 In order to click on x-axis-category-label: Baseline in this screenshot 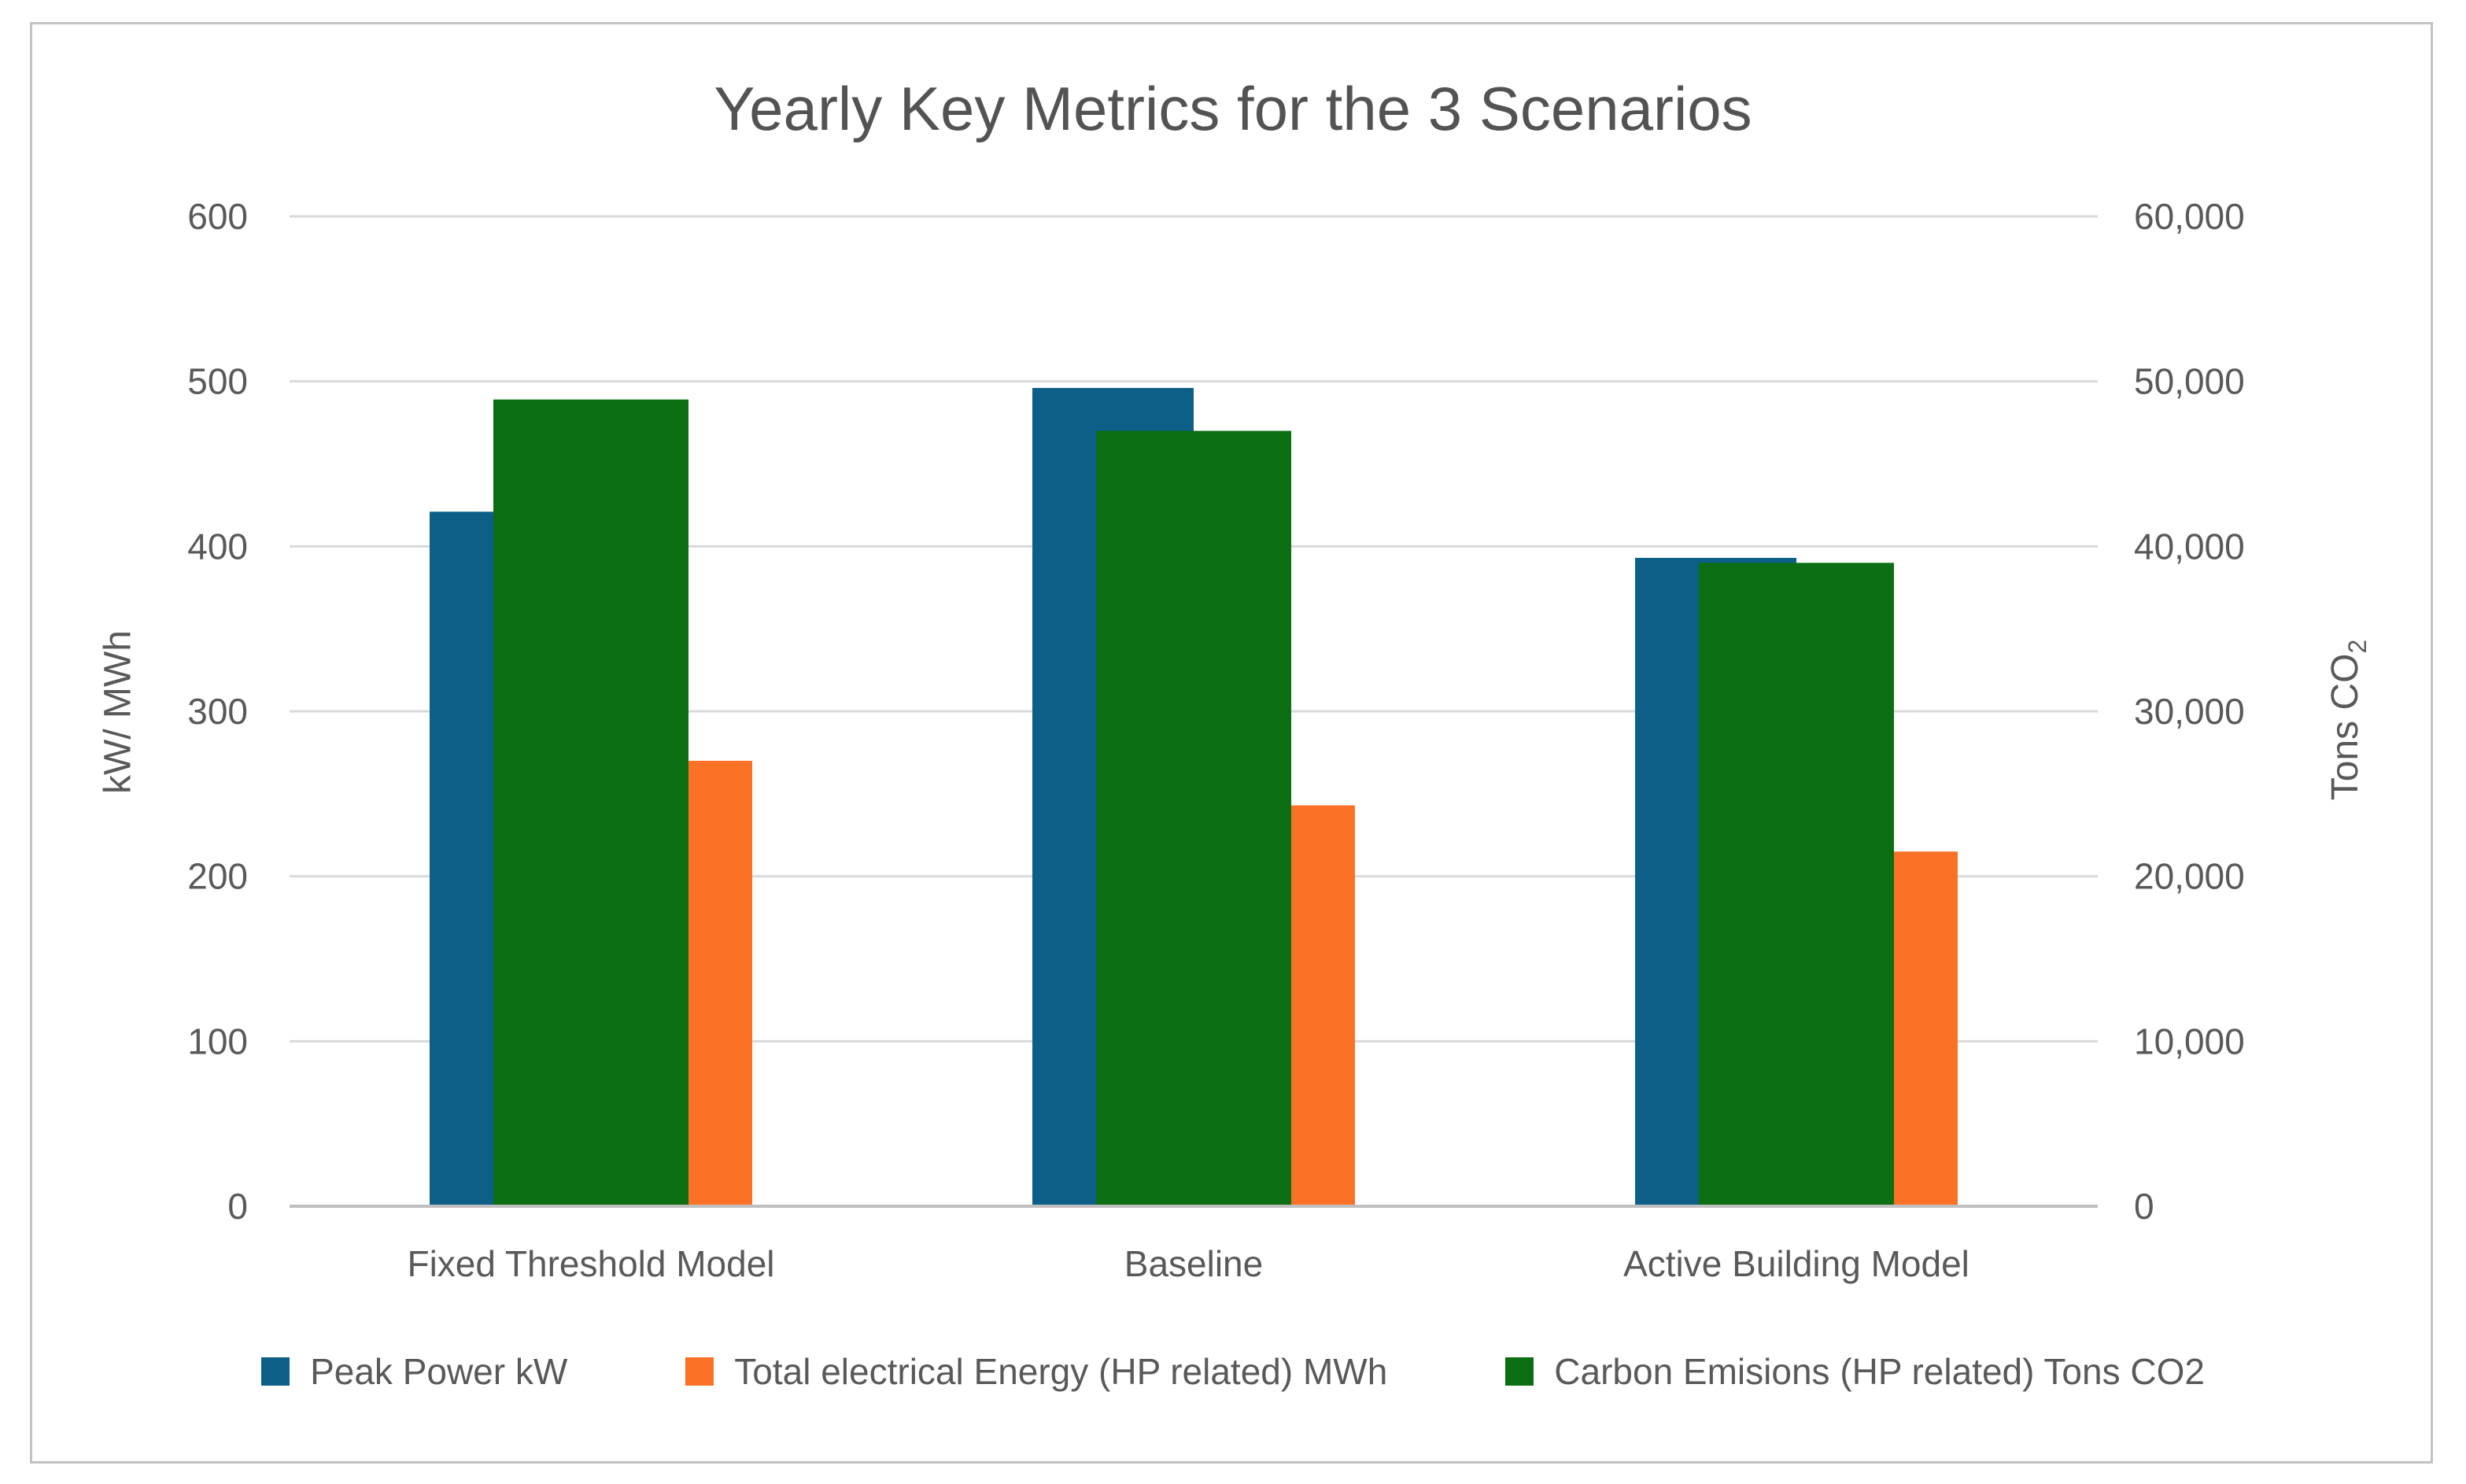, I will do `click(1193, 1263)`.